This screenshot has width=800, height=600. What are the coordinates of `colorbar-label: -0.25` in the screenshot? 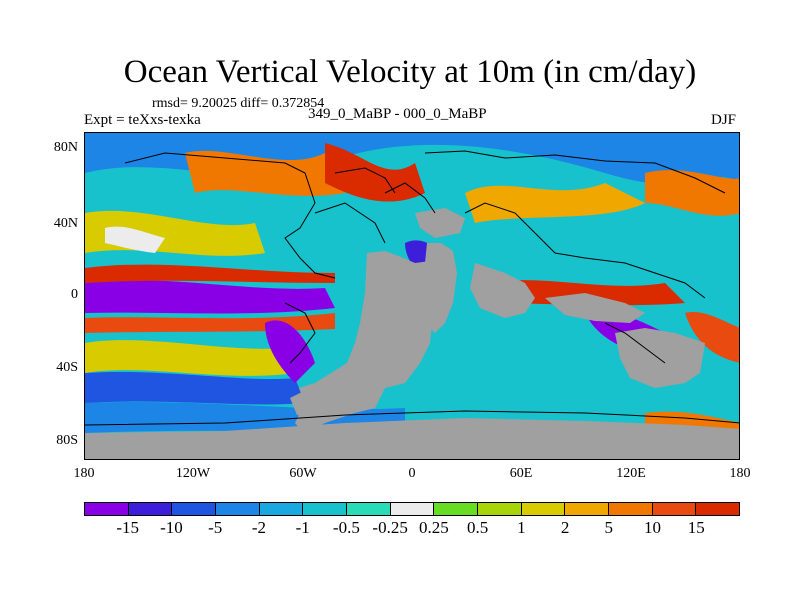 It's located at (390, 527).